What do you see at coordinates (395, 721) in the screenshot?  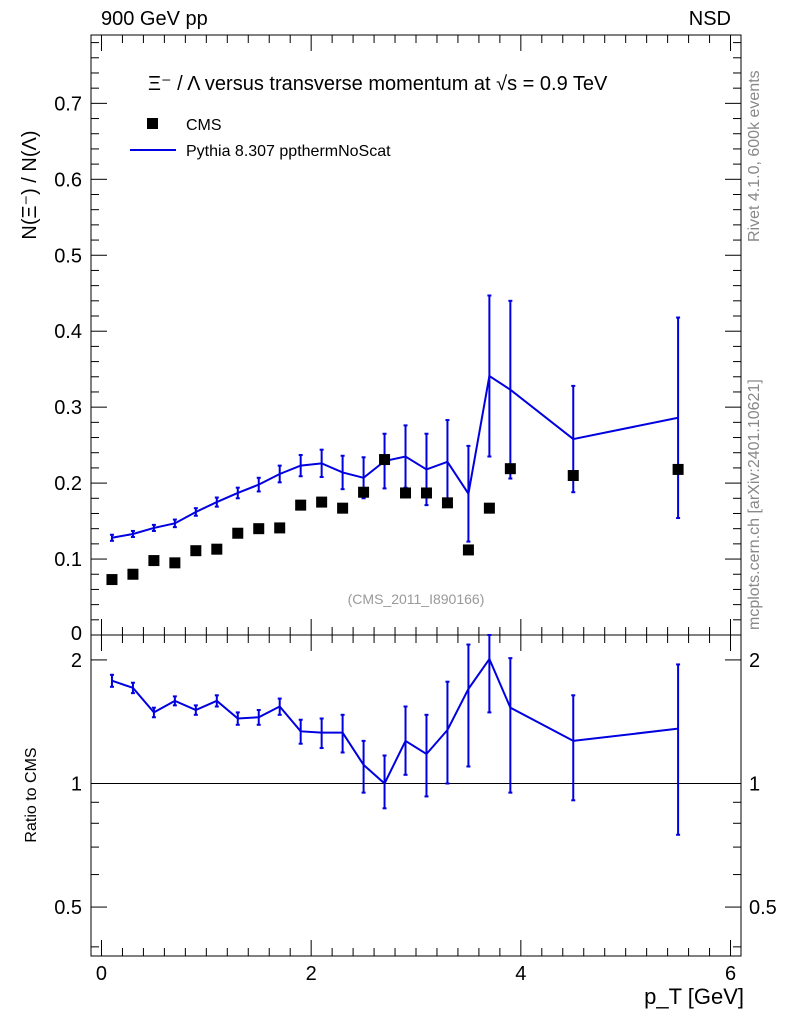 I see `ratio-line` at bounding box center [395, 721].